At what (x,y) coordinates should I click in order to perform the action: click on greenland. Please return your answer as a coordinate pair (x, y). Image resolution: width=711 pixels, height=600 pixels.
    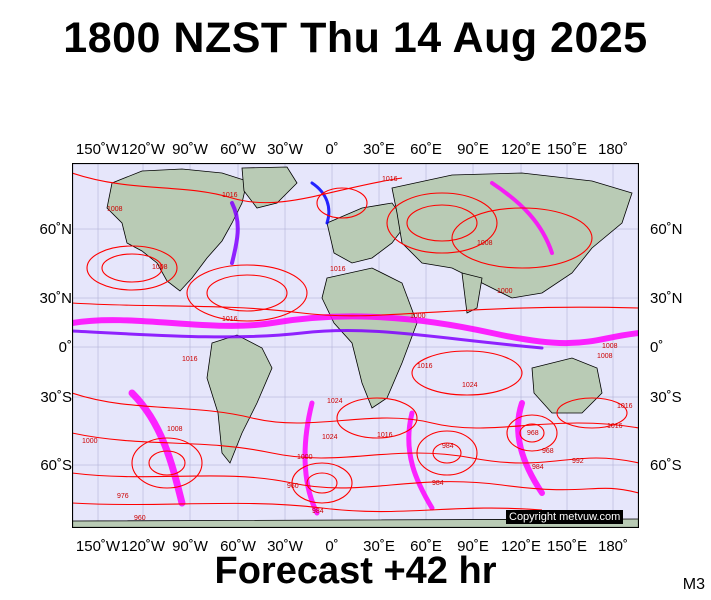
    Looking at the image, I should click on (269, 187).